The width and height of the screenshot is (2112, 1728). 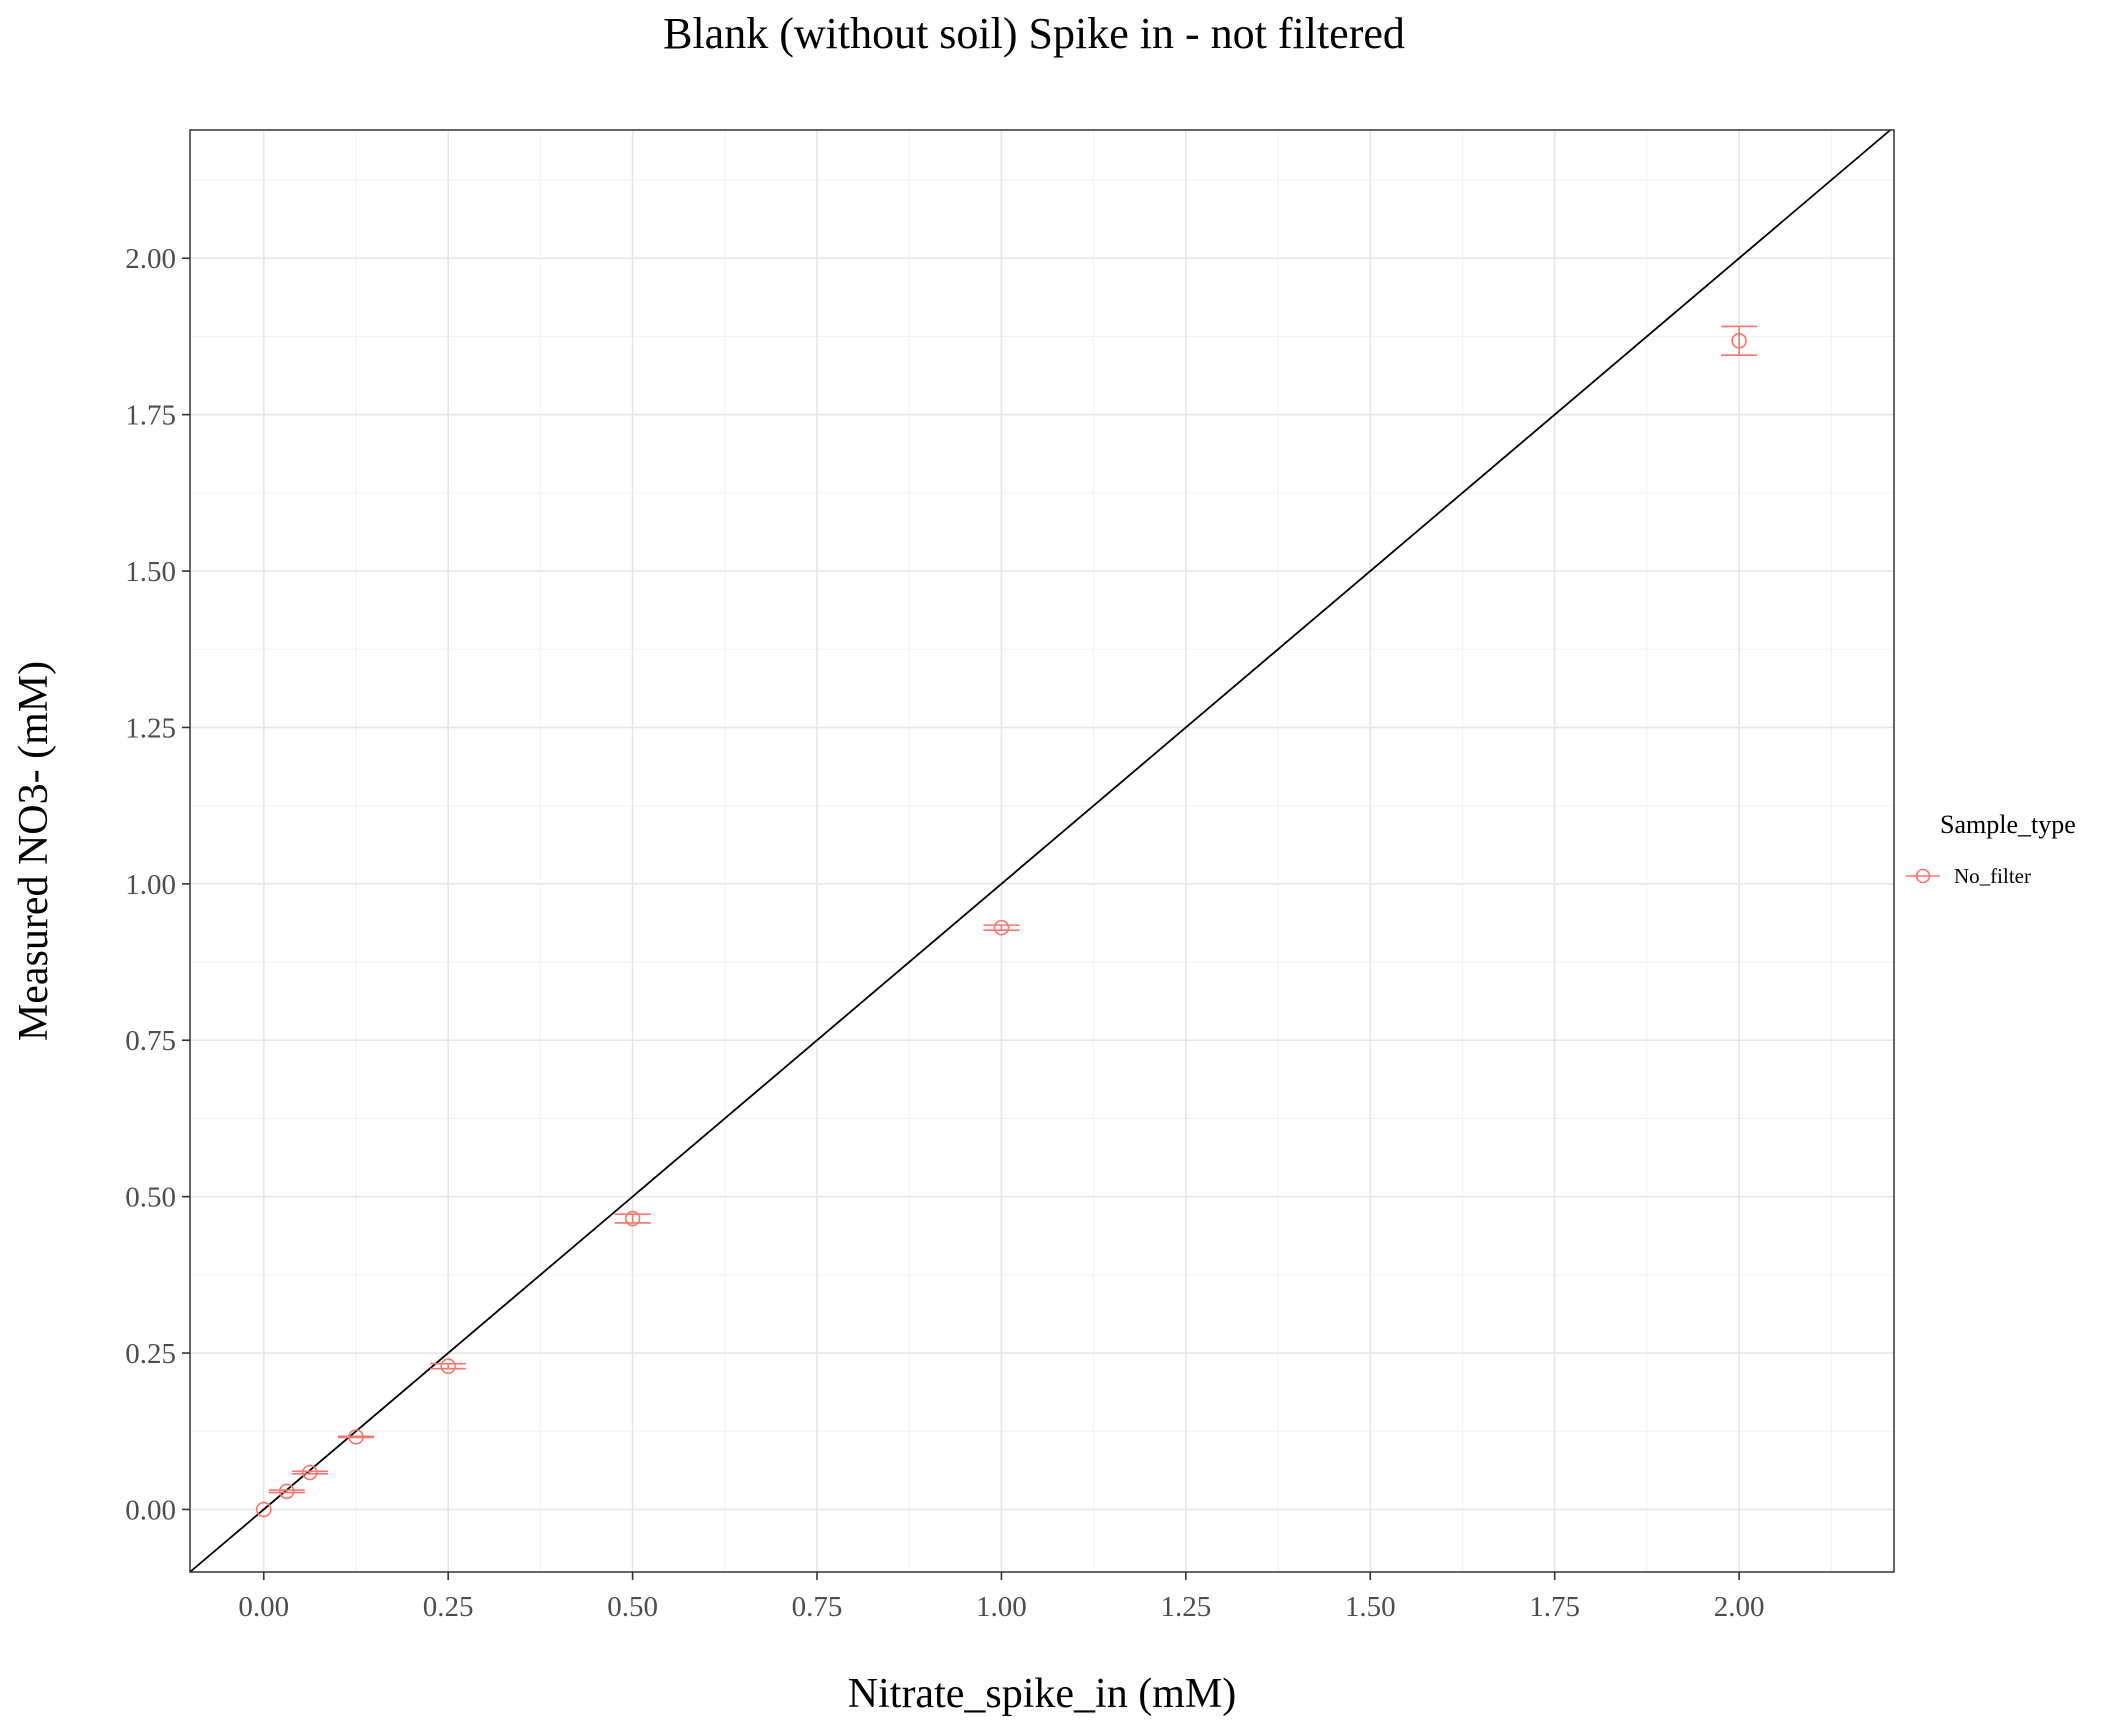 What do you see at coordinates (1001, 1607) in the screenshot?
I see `x-tick-label: 1.00` at bounding box center [1001, 1607].